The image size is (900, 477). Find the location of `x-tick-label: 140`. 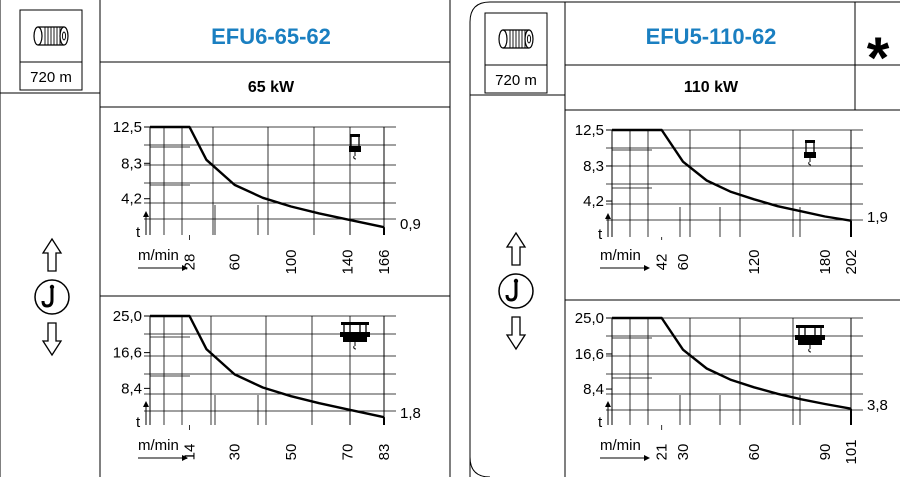

x-tick-label: 140 is located at coordinates (347, 261).